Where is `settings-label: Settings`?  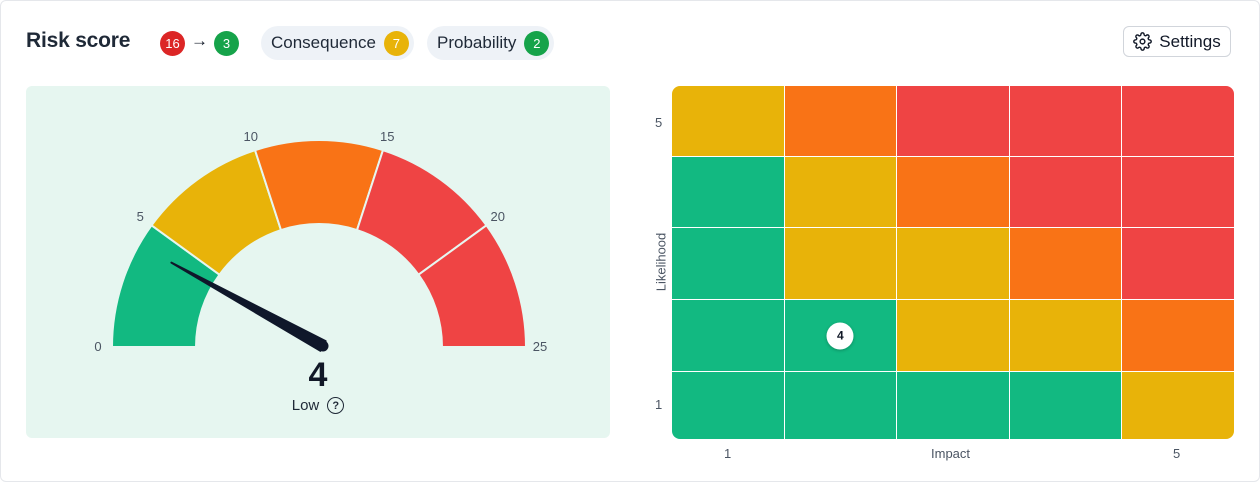 settings-label: Settings is located at coordinates (1190, 41).